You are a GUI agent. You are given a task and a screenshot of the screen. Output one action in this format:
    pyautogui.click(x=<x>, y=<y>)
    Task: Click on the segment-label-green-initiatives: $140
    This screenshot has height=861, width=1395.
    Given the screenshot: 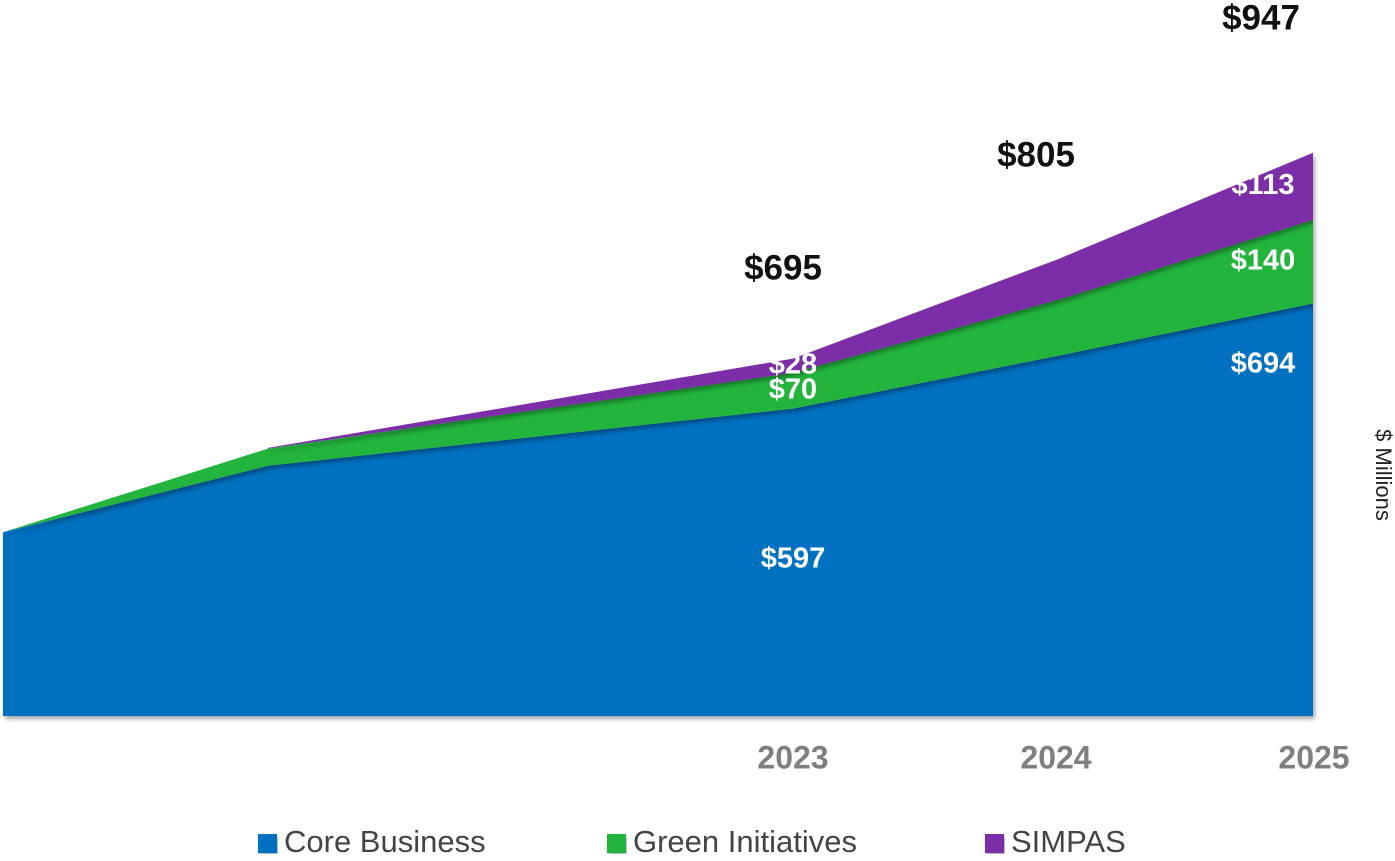 What is the action you would take?
    pyautogui.click(x=1263, y=260)
    